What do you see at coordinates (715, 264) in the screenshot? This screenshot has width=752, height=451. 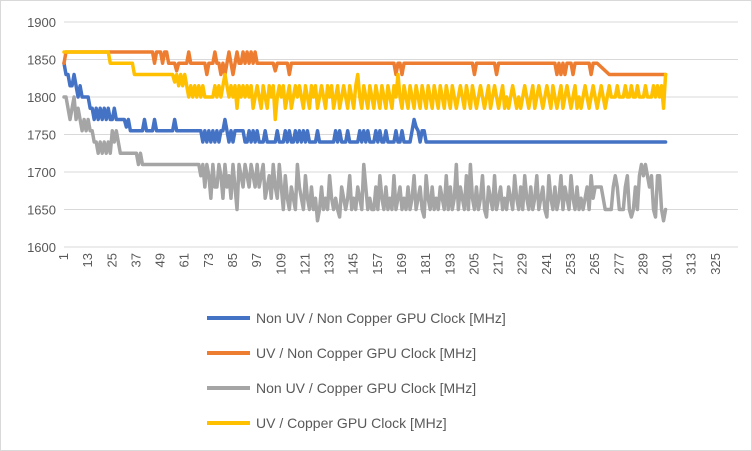 I see `x-tick-label: 325` at bounding box center [715, 264].